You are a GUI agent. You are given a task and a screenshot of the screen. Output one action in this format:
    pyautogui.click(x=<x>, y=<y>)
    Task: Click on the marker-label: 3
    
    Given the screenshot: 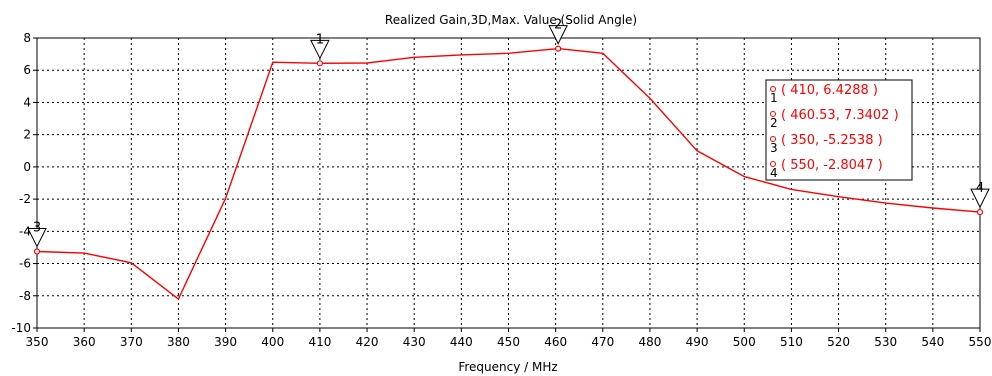 What is the action you would take?
    pyautogui.click(x=37, y=228)
    